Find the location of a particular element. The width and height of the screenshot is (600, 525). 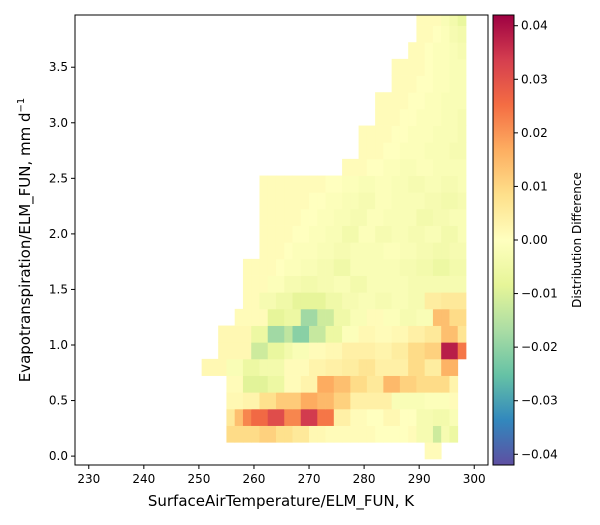

colorbar-tick-label: 0.03 is located at coordinates (534, 79).